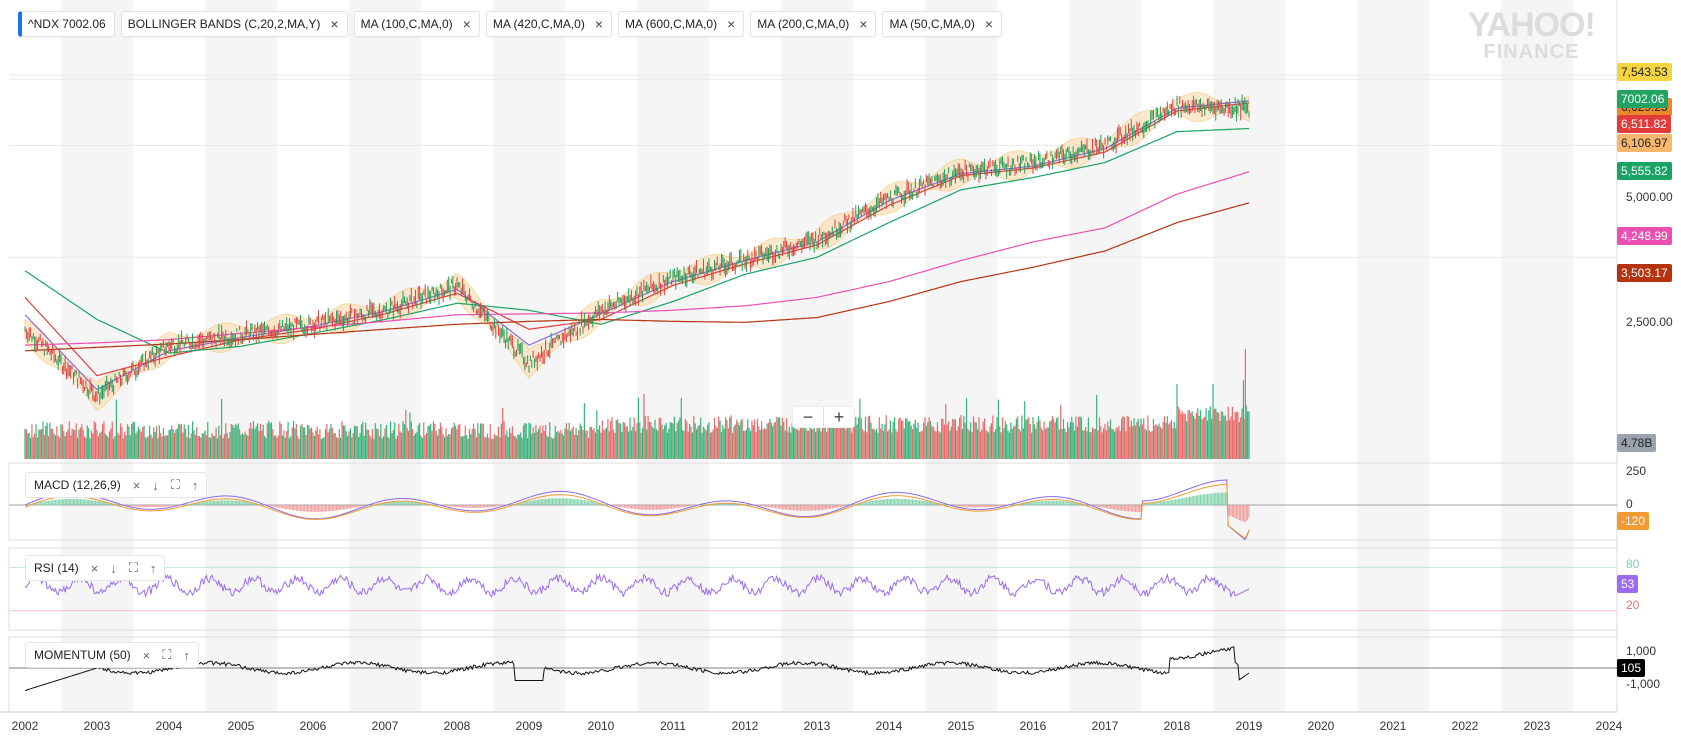 The image size is (1681, 743). Describe the element at coordinates (1321, 726) in the screenshot. I see `year-label: 2020` at that location.